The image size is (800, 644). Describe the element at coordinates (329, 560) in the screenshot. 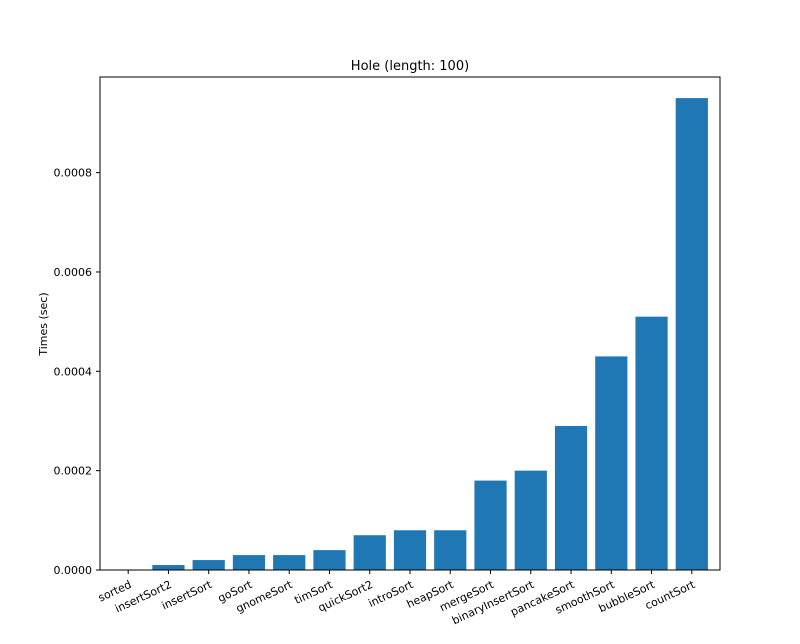

I see `bar-timSort` at that location.